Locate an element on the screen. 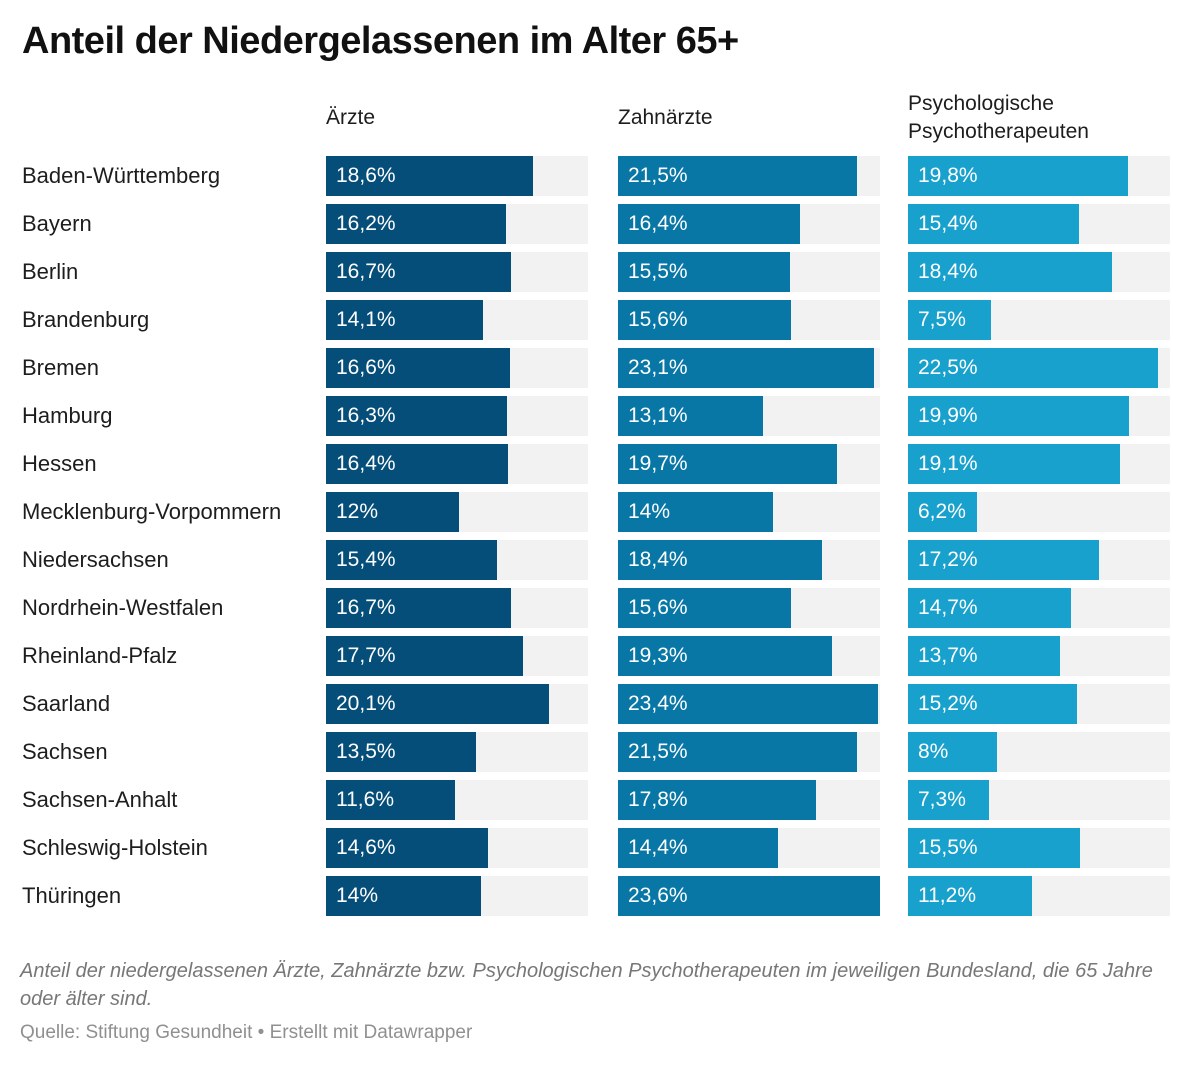 Image resolution: width=1200 pixels, height=1068 pixels. bar-value-label: 7,5% is located at coordinates (942, 319).